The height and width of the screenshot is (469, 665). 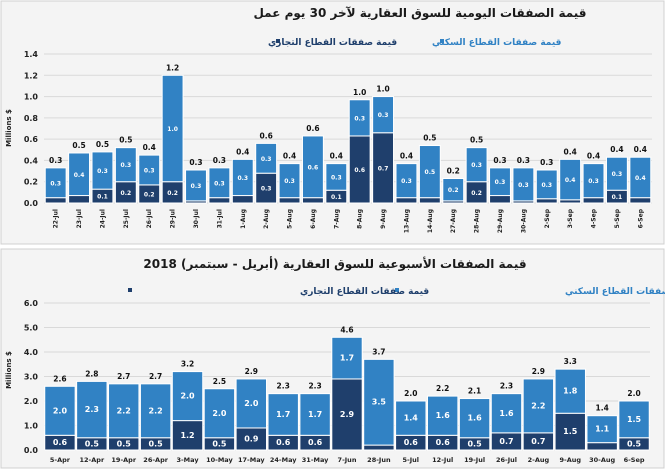 What do you see at coordinates (570, 361) in the screenshot?
I see `total-label: 3.3` at bounding box center [570, 361].